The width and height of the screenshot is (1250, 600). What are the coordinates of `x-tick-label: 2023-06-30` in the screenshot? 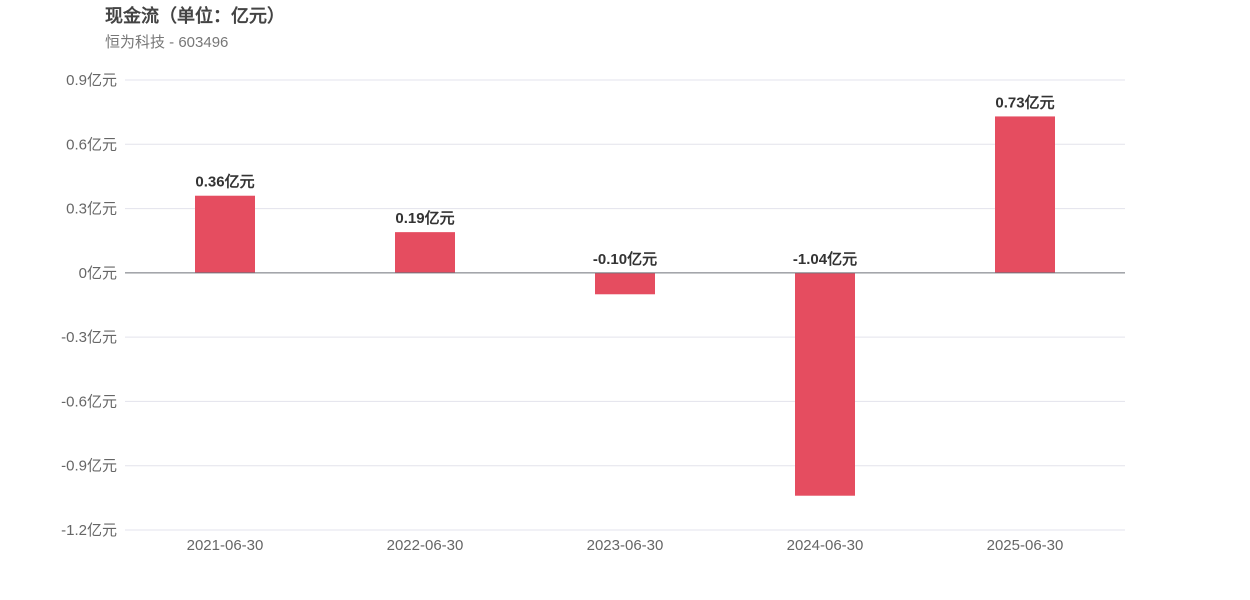 It's located at (625, 545).